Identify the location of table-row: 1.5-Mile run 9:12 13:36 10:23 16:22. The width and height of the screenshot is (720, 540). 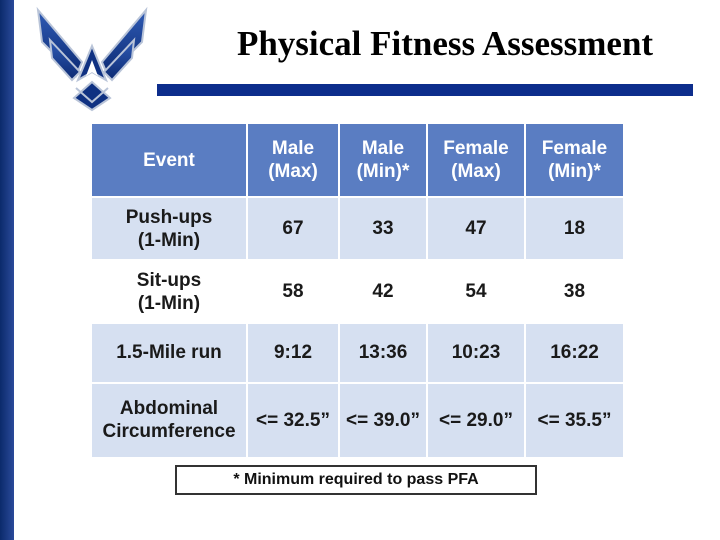
(357, 353).